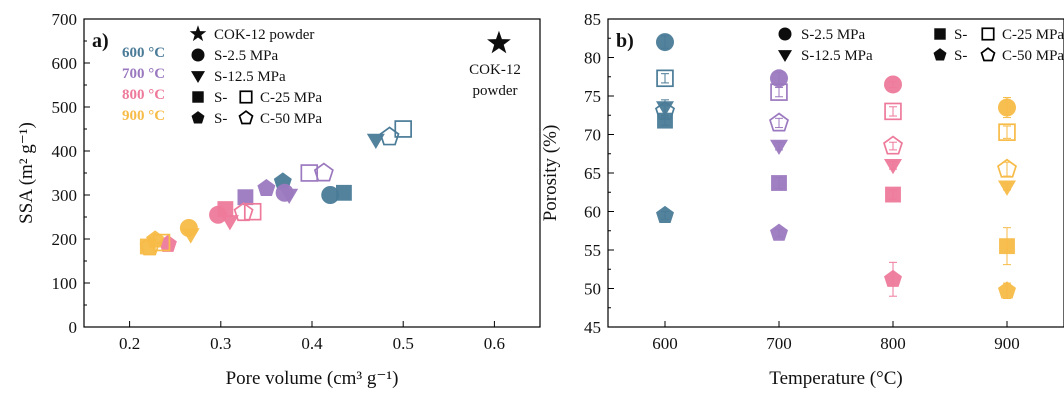 The image size is (1064, 409). Describe the element at coordinates (65, 19) in the screenshot. I see `y-tick-label: 700` at that location.